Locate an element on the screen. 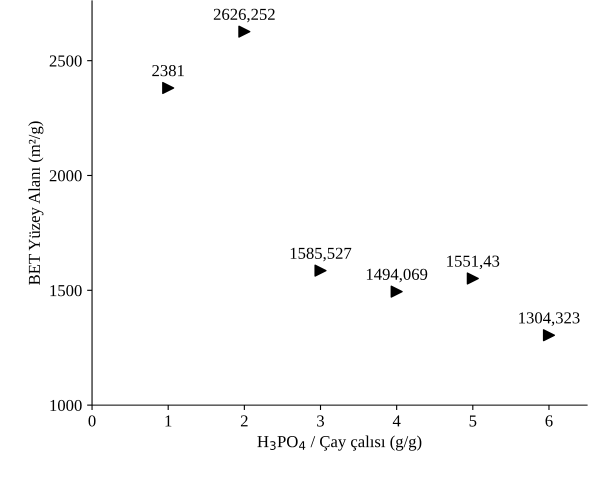  data-label: 2381 is located at coordinates (168, 70).